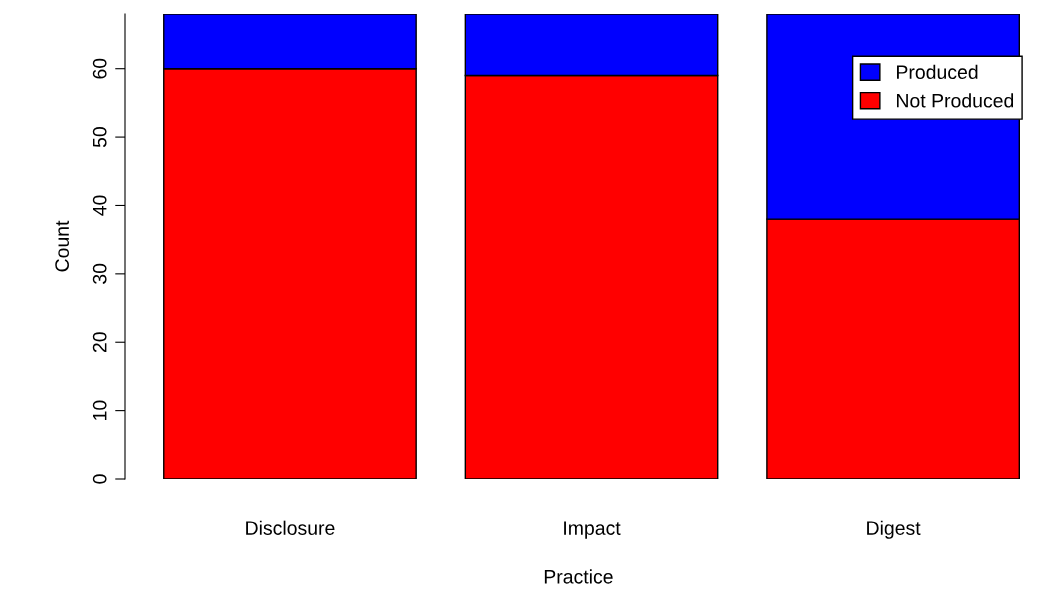 Image resolution: width=1037 pixels, height=605 pixels. I want to click on x-tick-label: Disclosure, so click(290, 527).